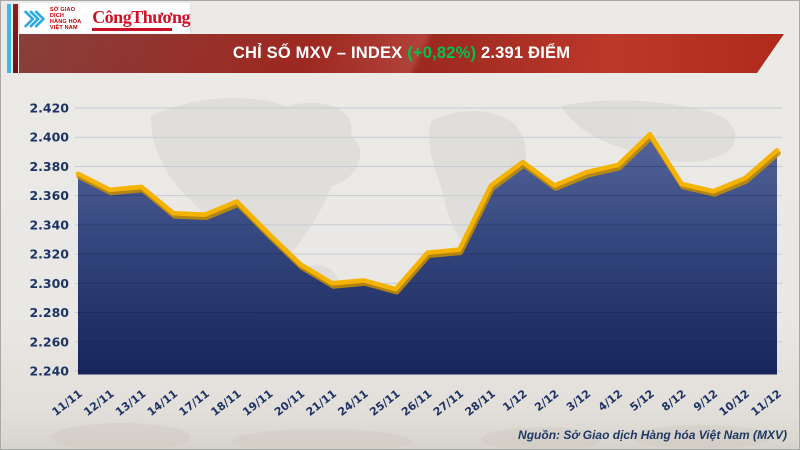  Describe the element at coordinates (132, 29) in the screenshot. I see `congthuong-underline` at that location.